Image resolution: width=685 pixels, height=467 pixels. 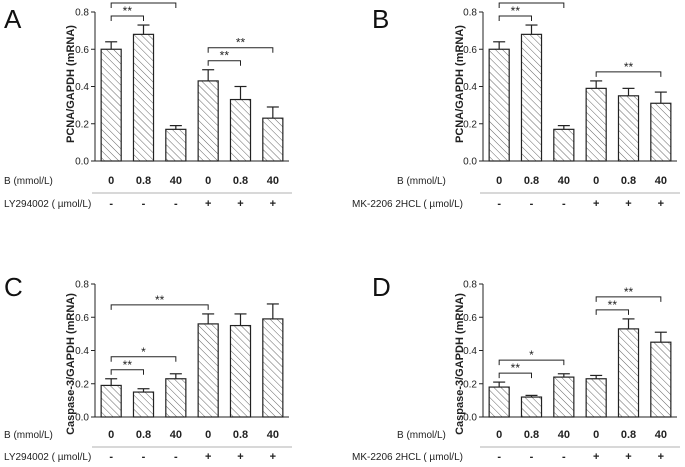 I want to click on panel-letter-c: C, so click(x=13, y=287).